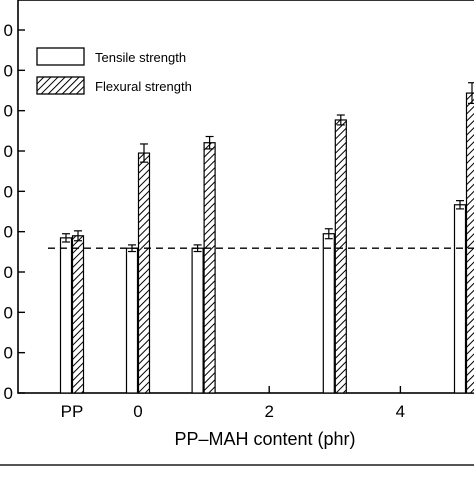 The image size is (474, 479). Describe the element at coordinates (60, 85) in the screenshot. I see `legend-swatch-flexural` at that location.